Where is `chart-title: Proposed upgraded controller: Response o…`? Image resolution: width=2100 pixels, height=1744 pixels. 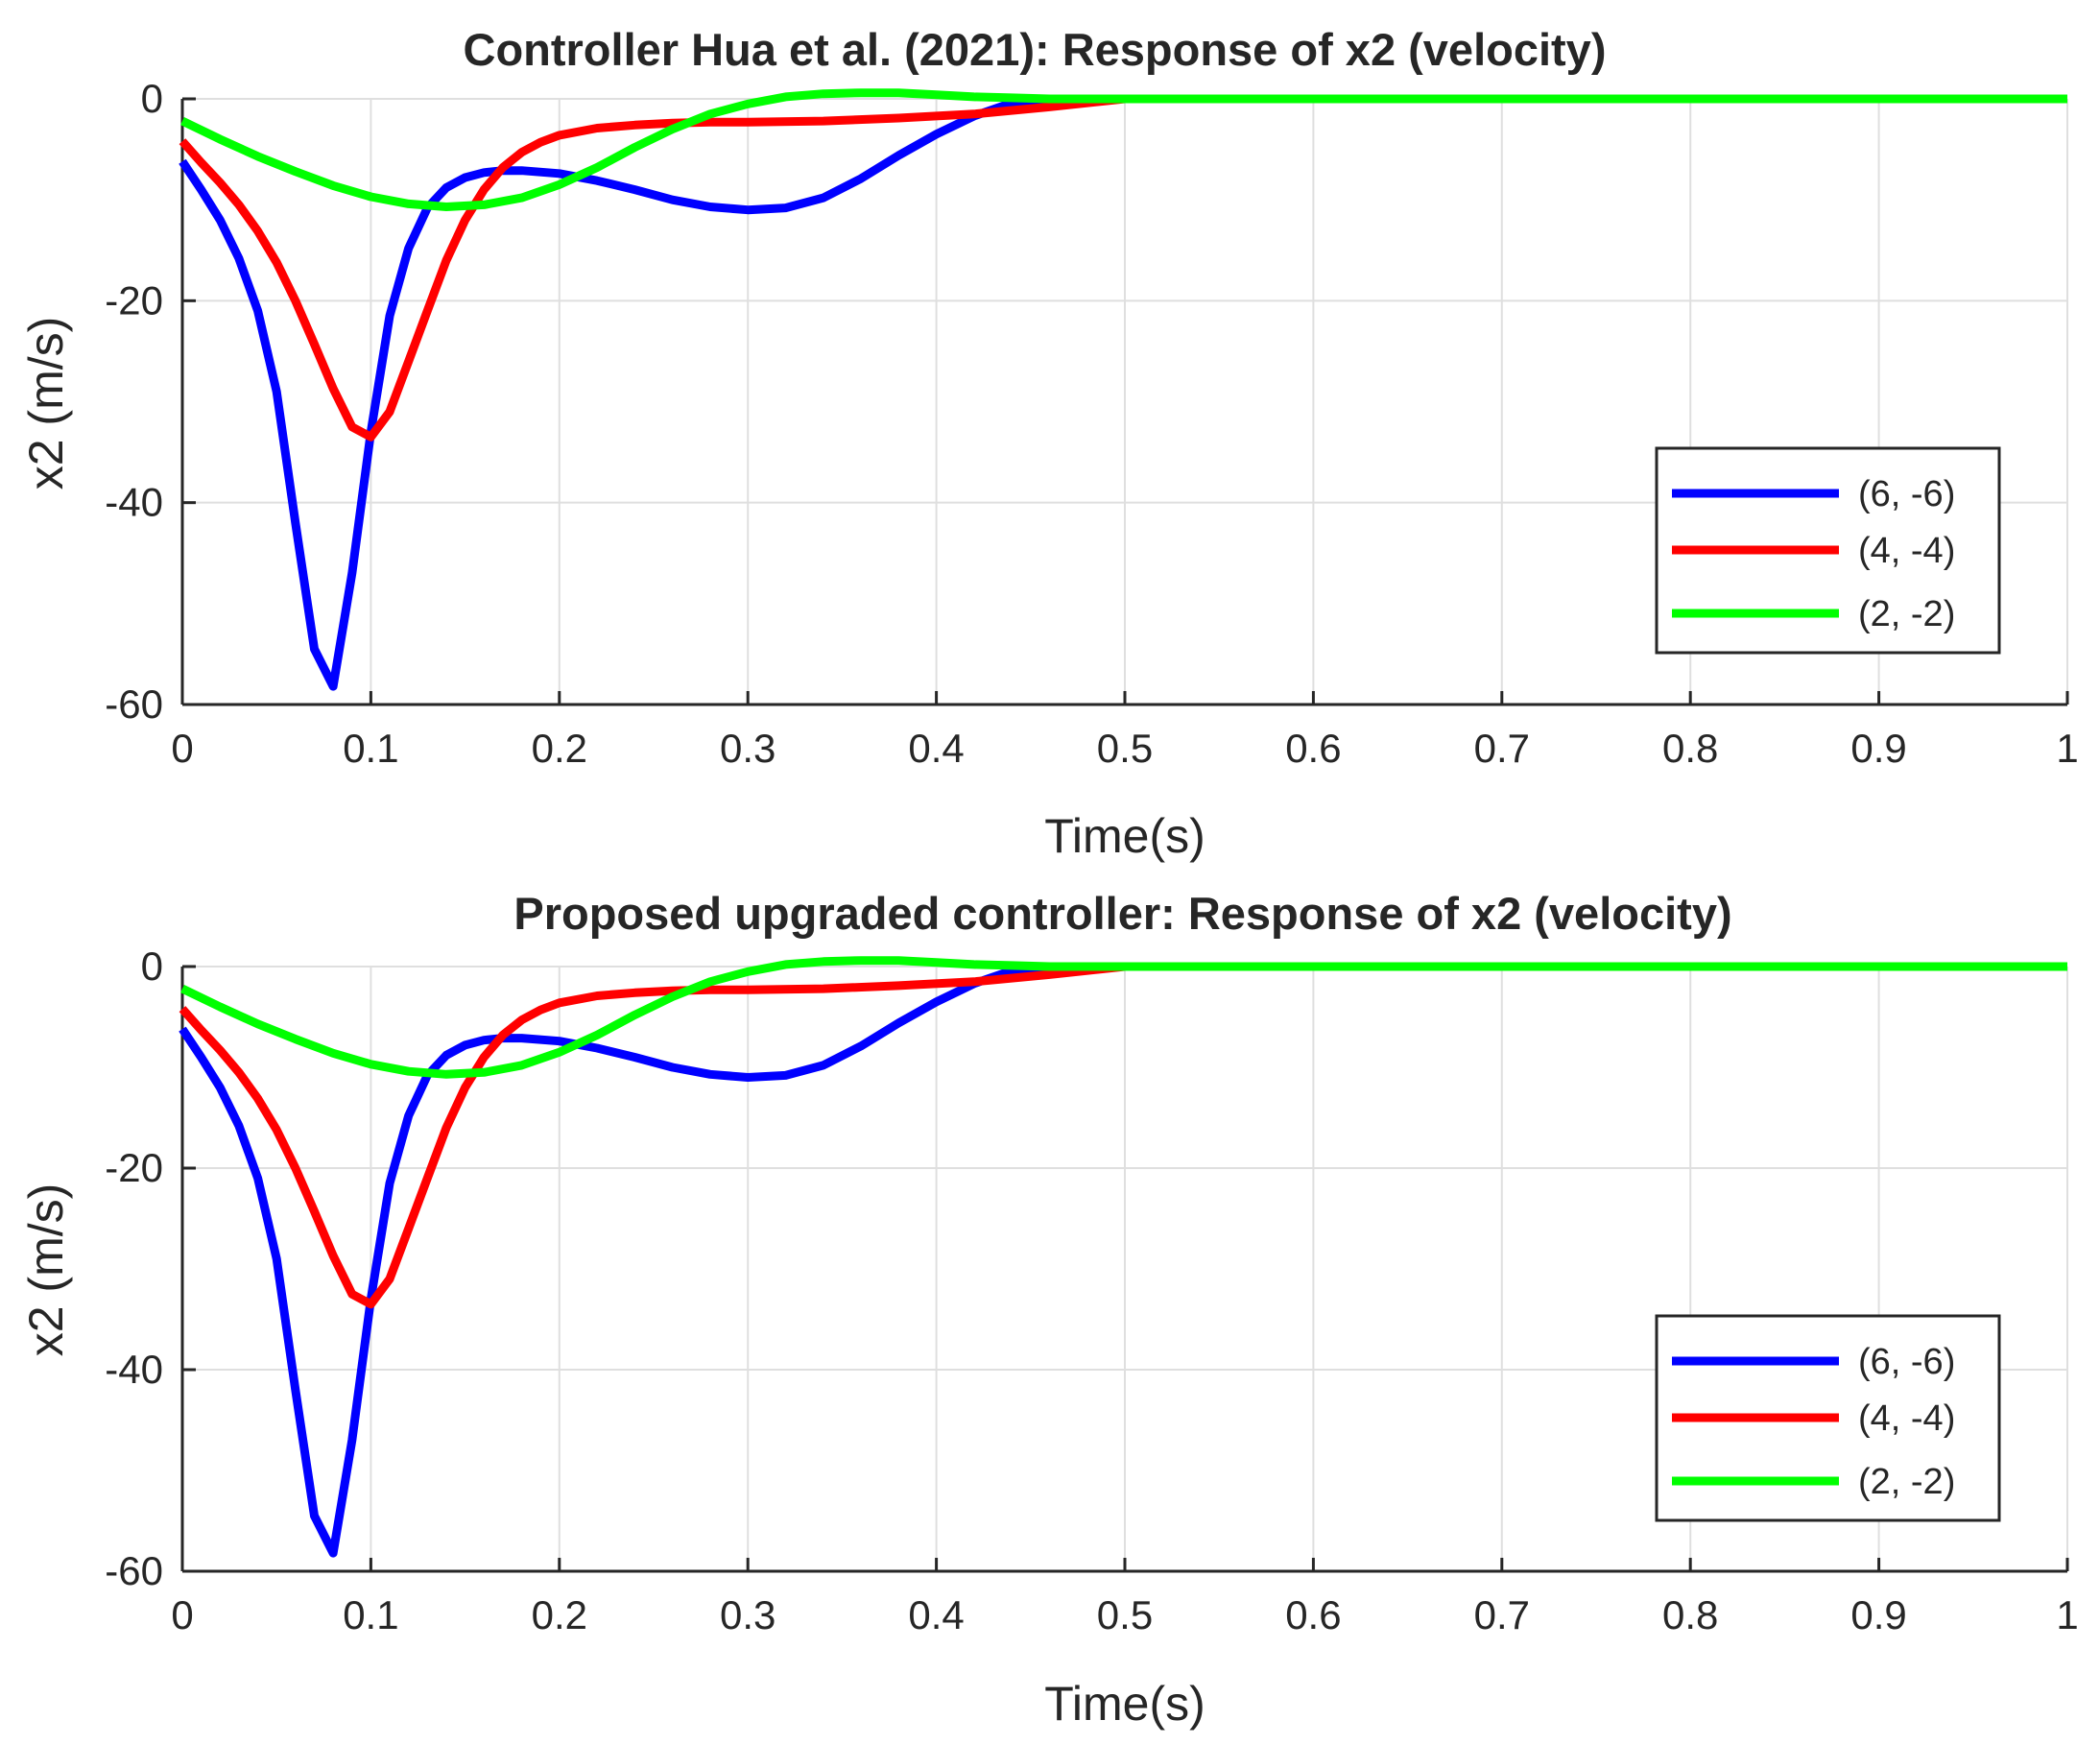
chart-title: Proposed upgraded controller: Response o… is located at coordinates (1122, 913).